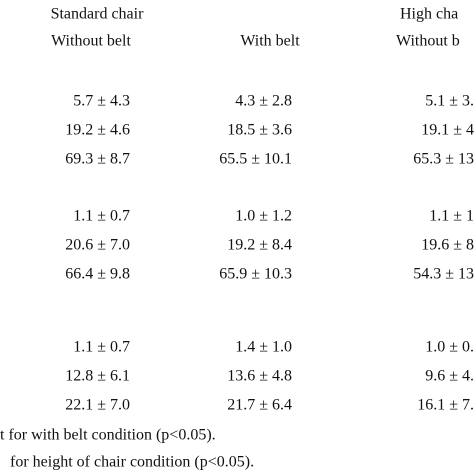  I want to click on column-header: With belt, so click(270, 41).